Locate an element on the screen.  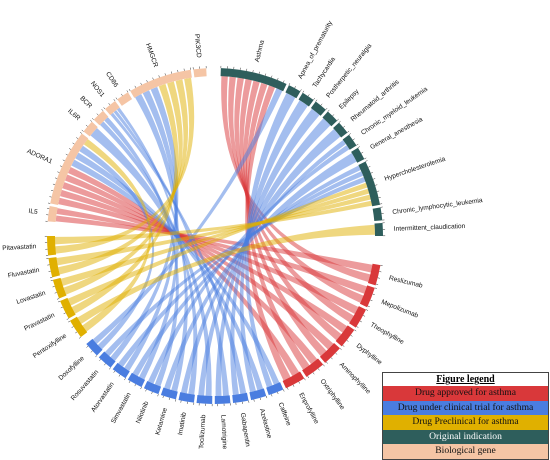
sector-arc-atorvastatin is located at coordinates (121, 370).